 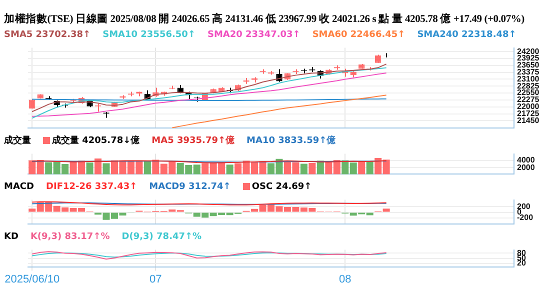 What do you see at coordinates (149, 35) in the screenshot?
I see `text: SMA10 23556.50↑` at bounding box center [149, 35].